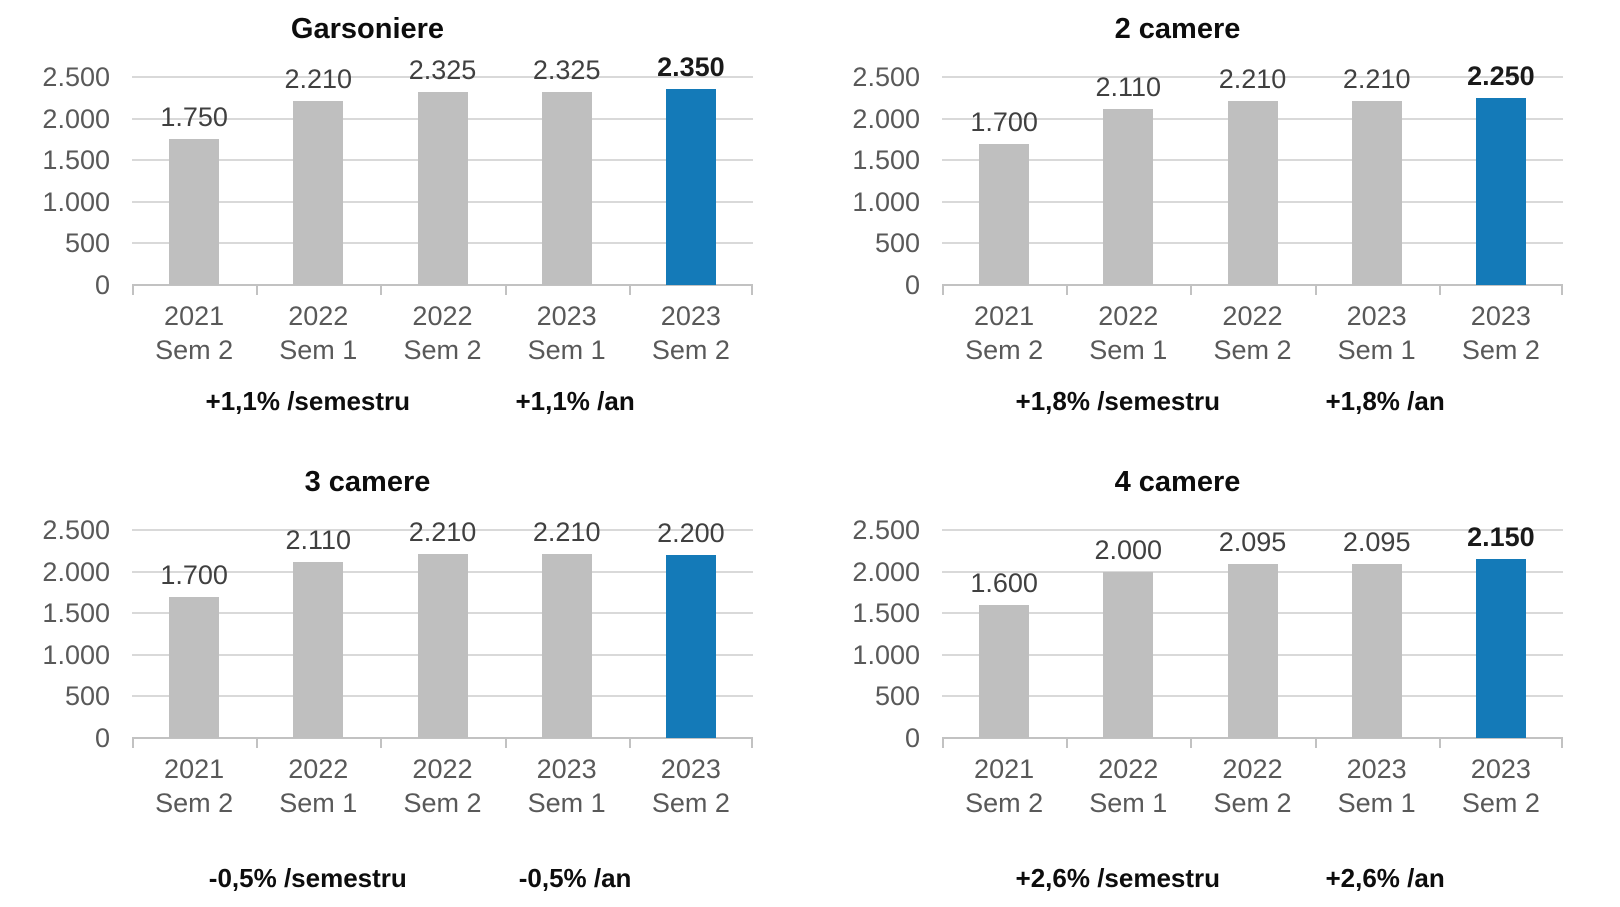 The width and height of the screenshot is (1620, 907). Describe the element at coordinates (76, 654) in the screenshot. I see `y-axis-tick-label: 1.000` at that location.